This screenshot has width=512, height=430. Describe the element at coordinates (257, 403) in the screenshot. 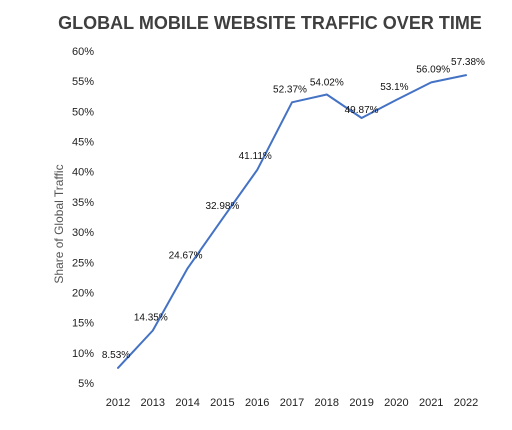

I see `x-tick-label: 2016` at that location.